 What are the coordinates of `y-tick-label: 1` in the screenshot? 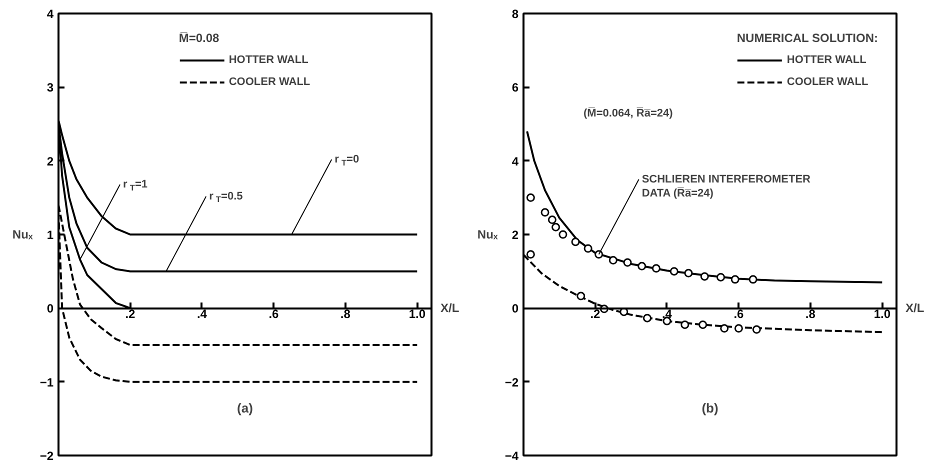 It's located at (50, 235).